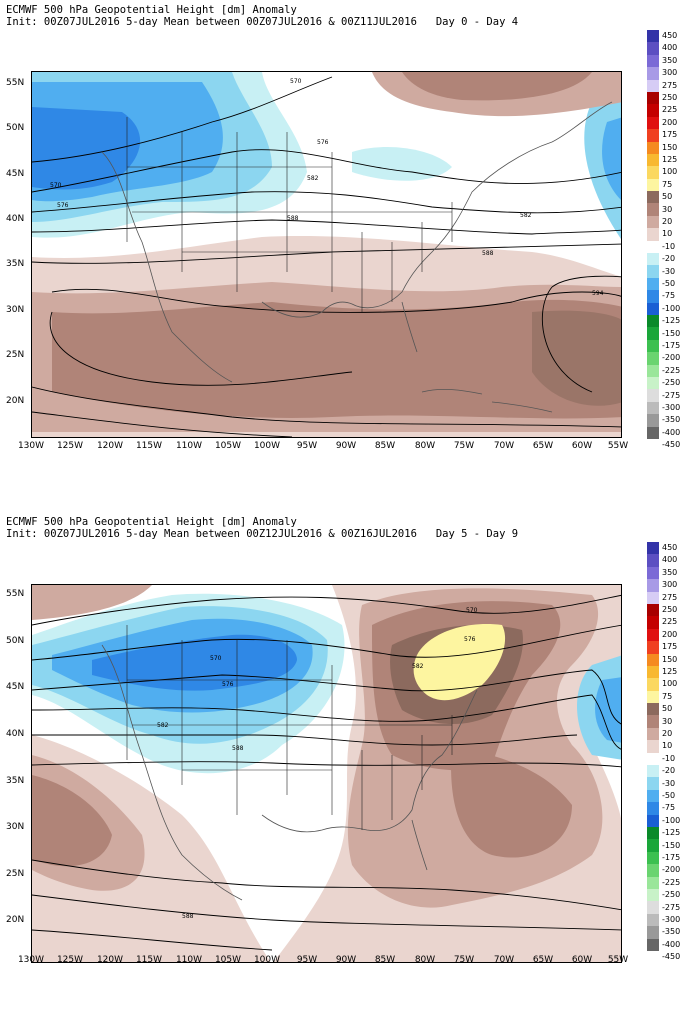 This screenshot has height=1024, width=683. Describe the element at coordinates (293, 218) in the screenshot. I see `svg-text: 588` at that location.